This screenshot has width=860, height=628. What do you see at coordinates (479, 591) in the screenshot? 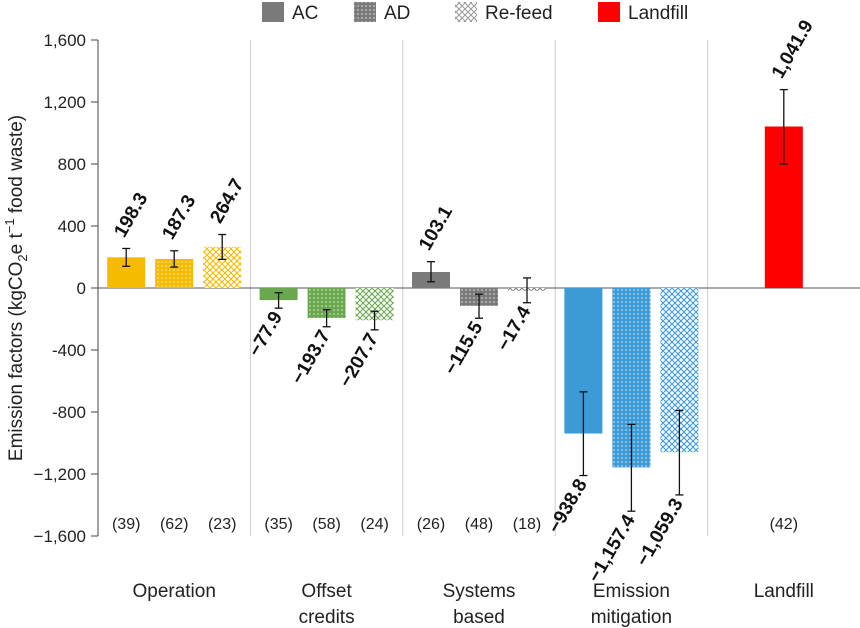
I see `group-label: Systems` at bounding box center [479, 591].